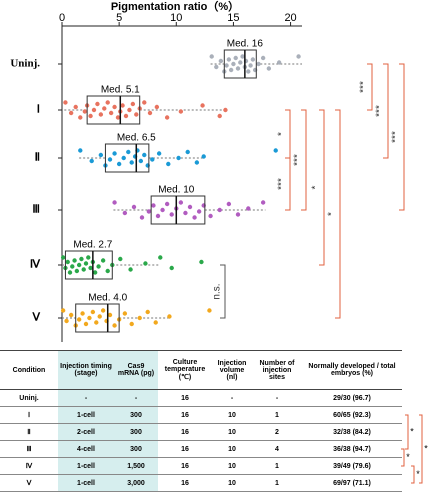 The height and width of the screenshot is (499, 433). What do you see at coordinates (136, 370) in the screenshot?
I see `header-cell: Cas9 mRNA (pg)` at bounding box center [136, 370].